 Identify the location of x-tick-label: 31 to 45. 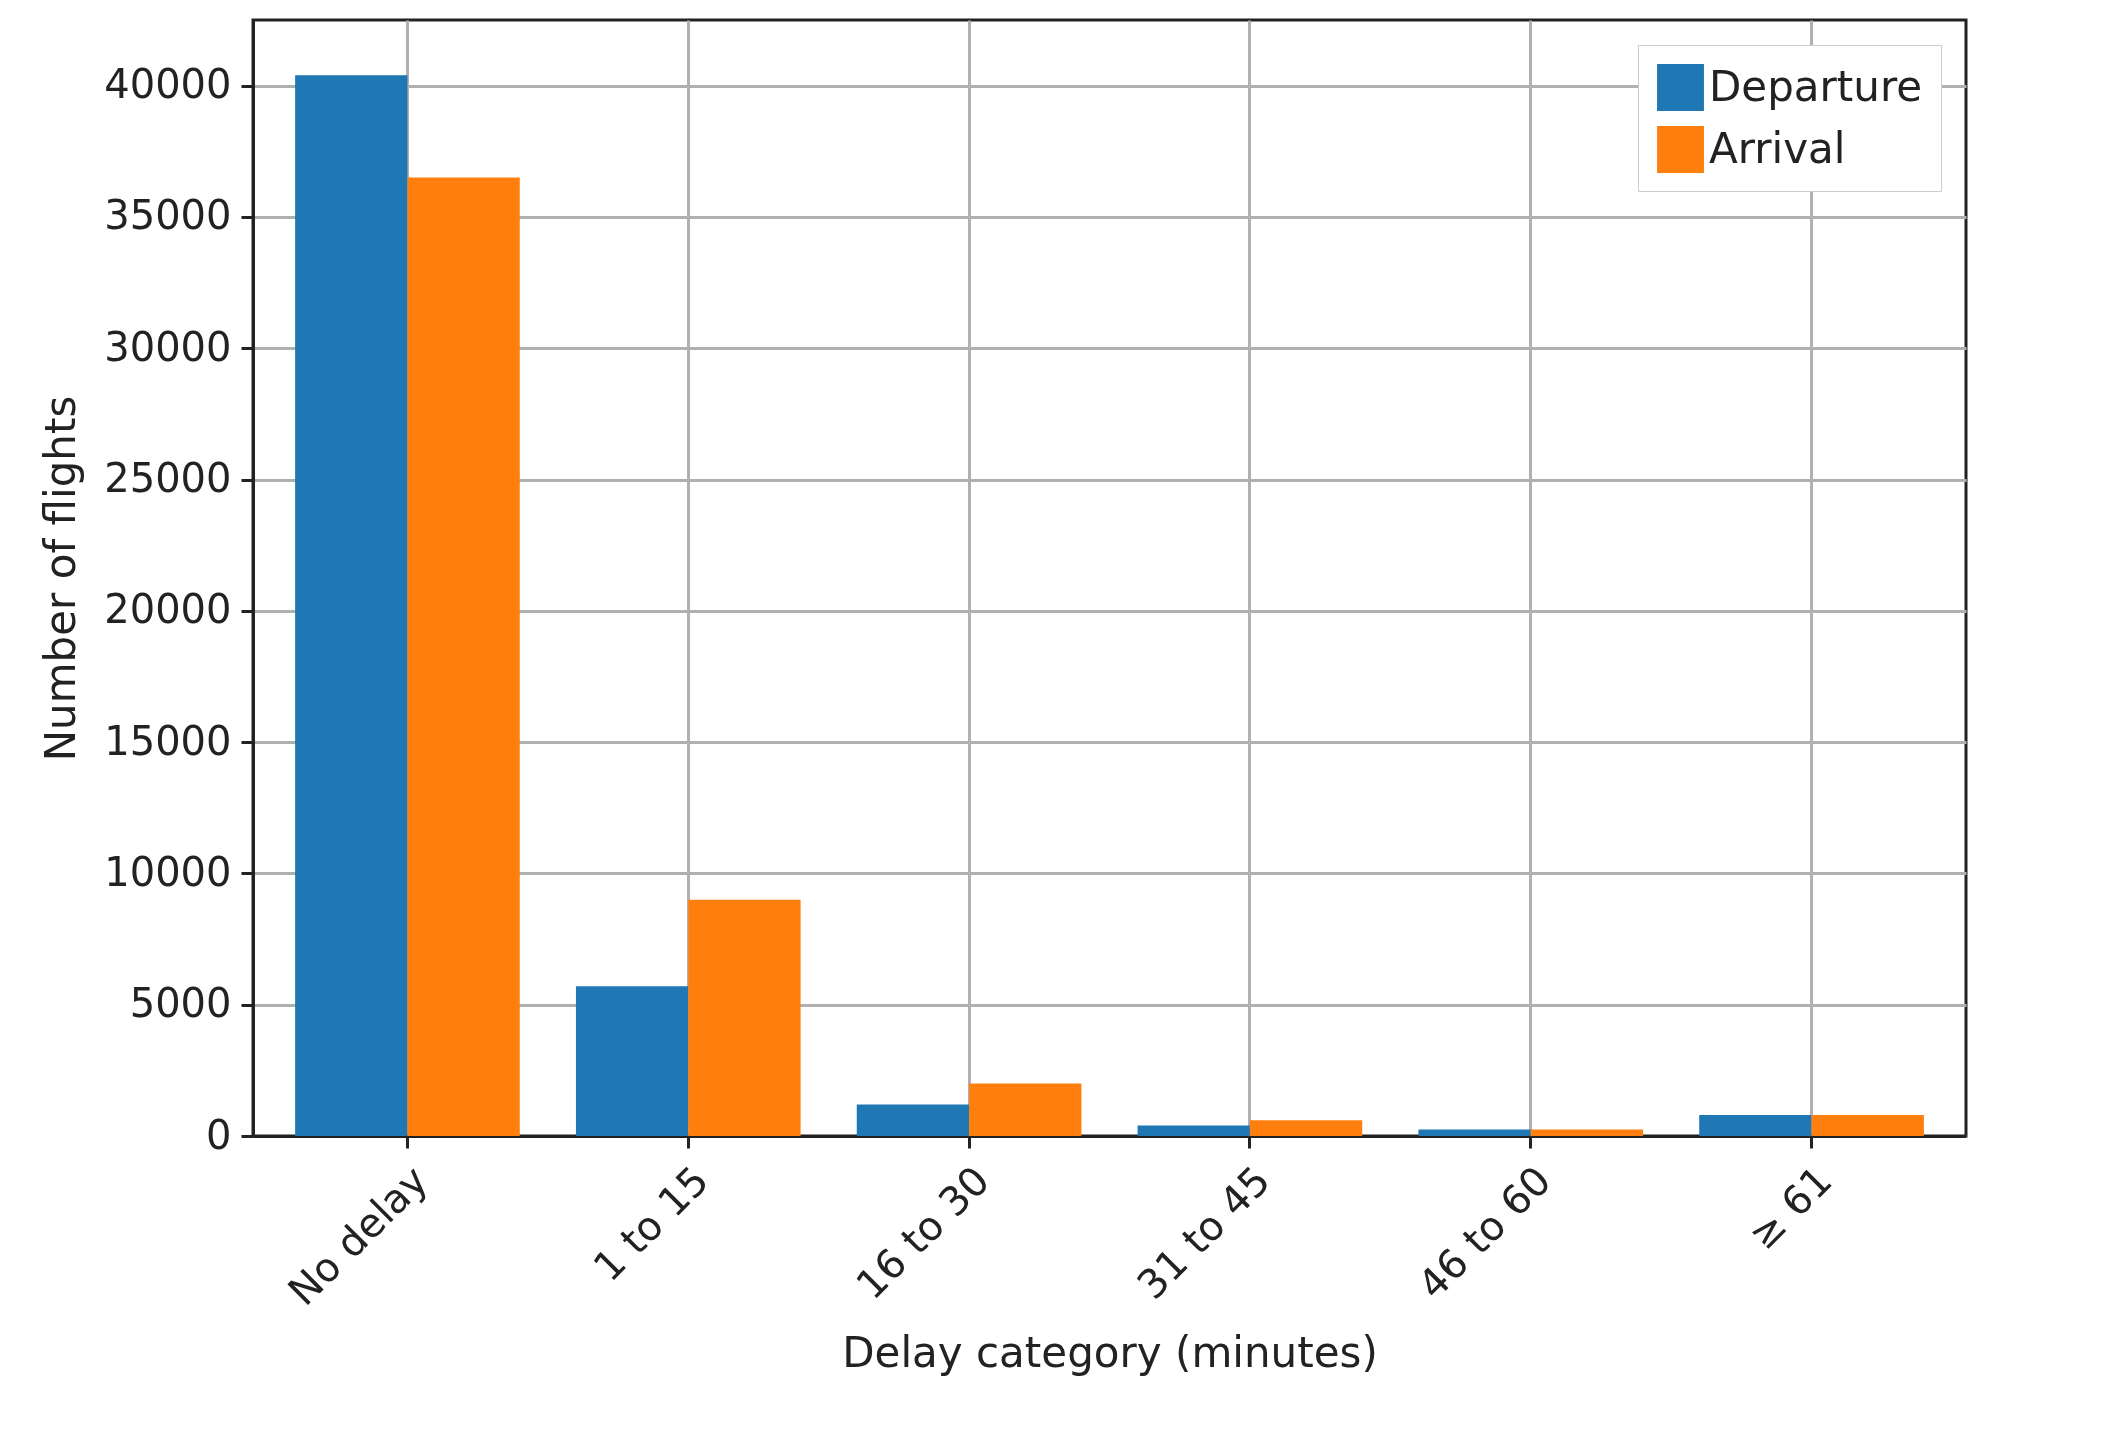
(1203, 1232).